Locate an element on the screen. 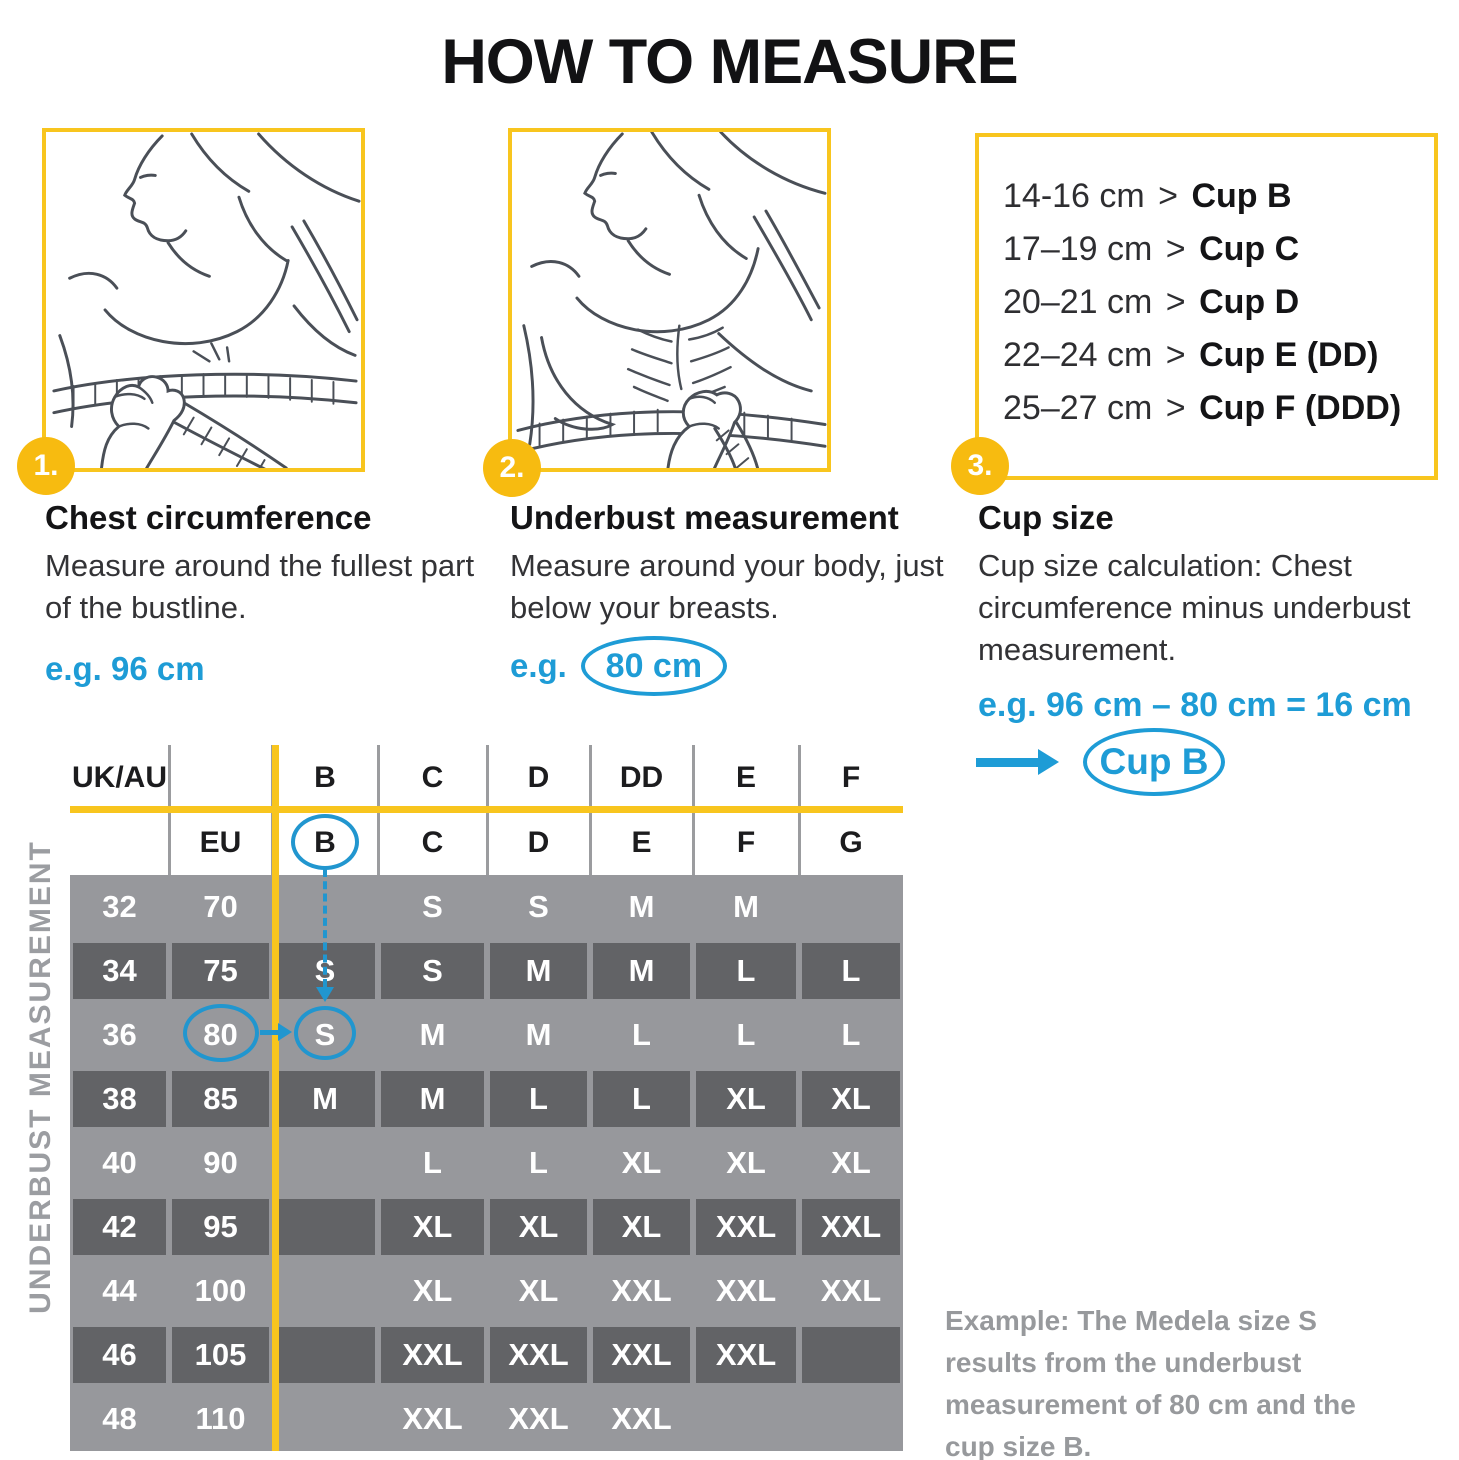  size-table-header-cell: DD is located at coordinates (641, 777).